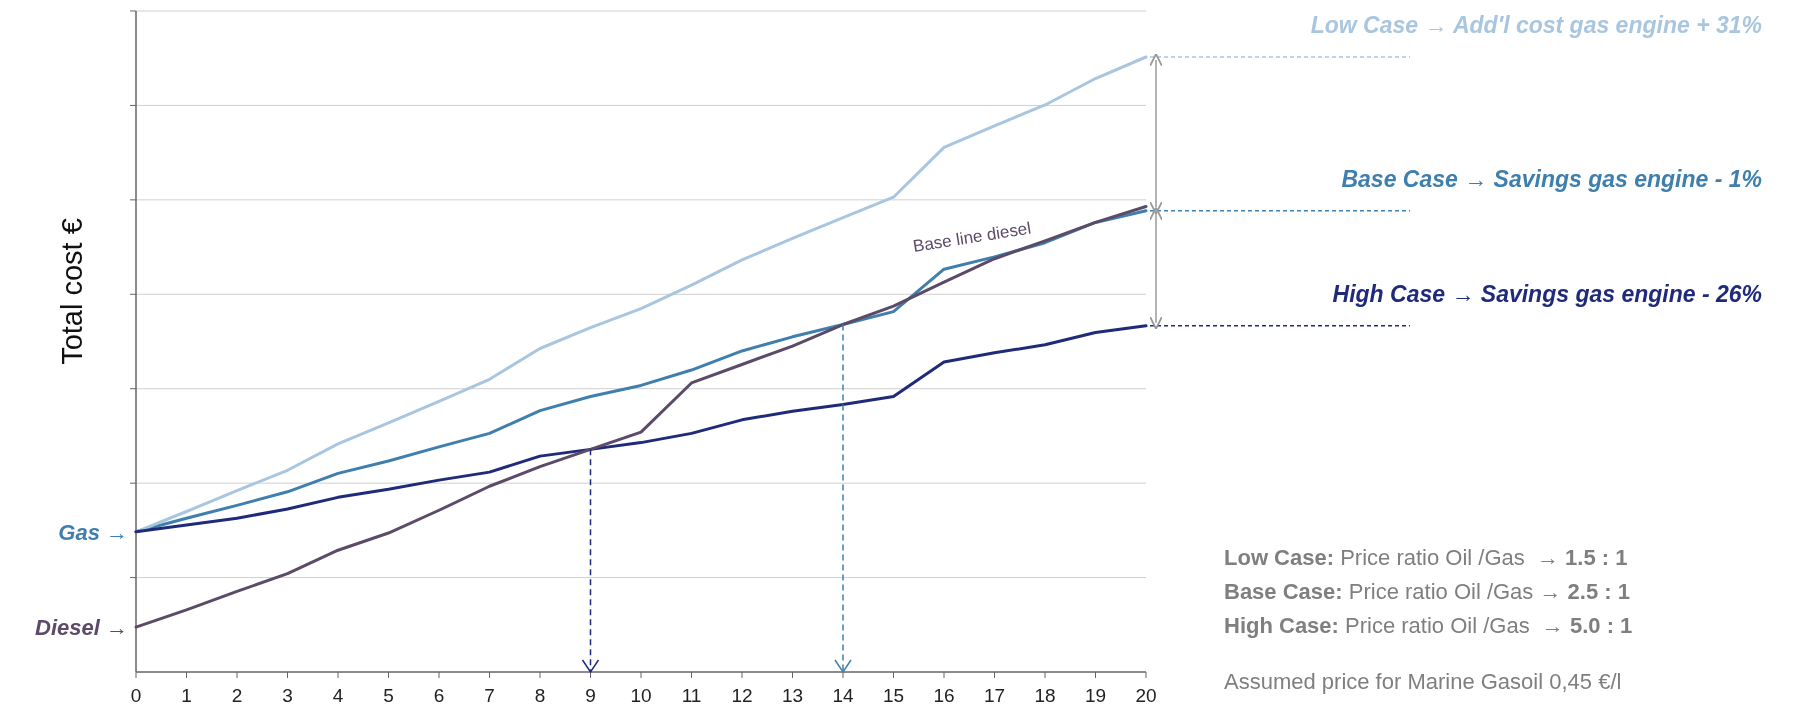 The height and width of the screenshot is (713, 1798). What do you see at coordinates (489, 695) in the screenshot?
I see `x-tick-label: 7` at bounding box center [489, 695].